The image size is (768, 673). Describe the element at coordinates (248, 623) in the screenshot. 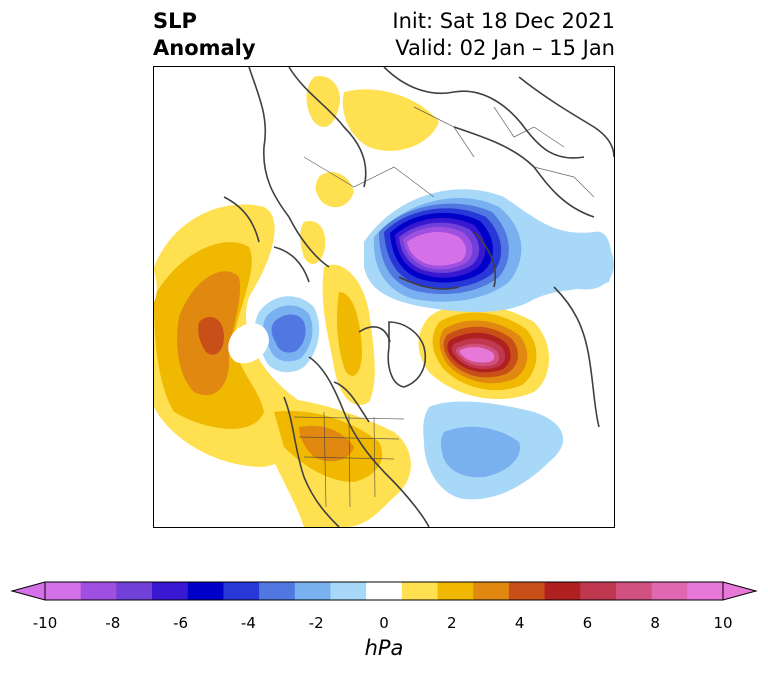

I see `colorbar-tick: -4` at that location.